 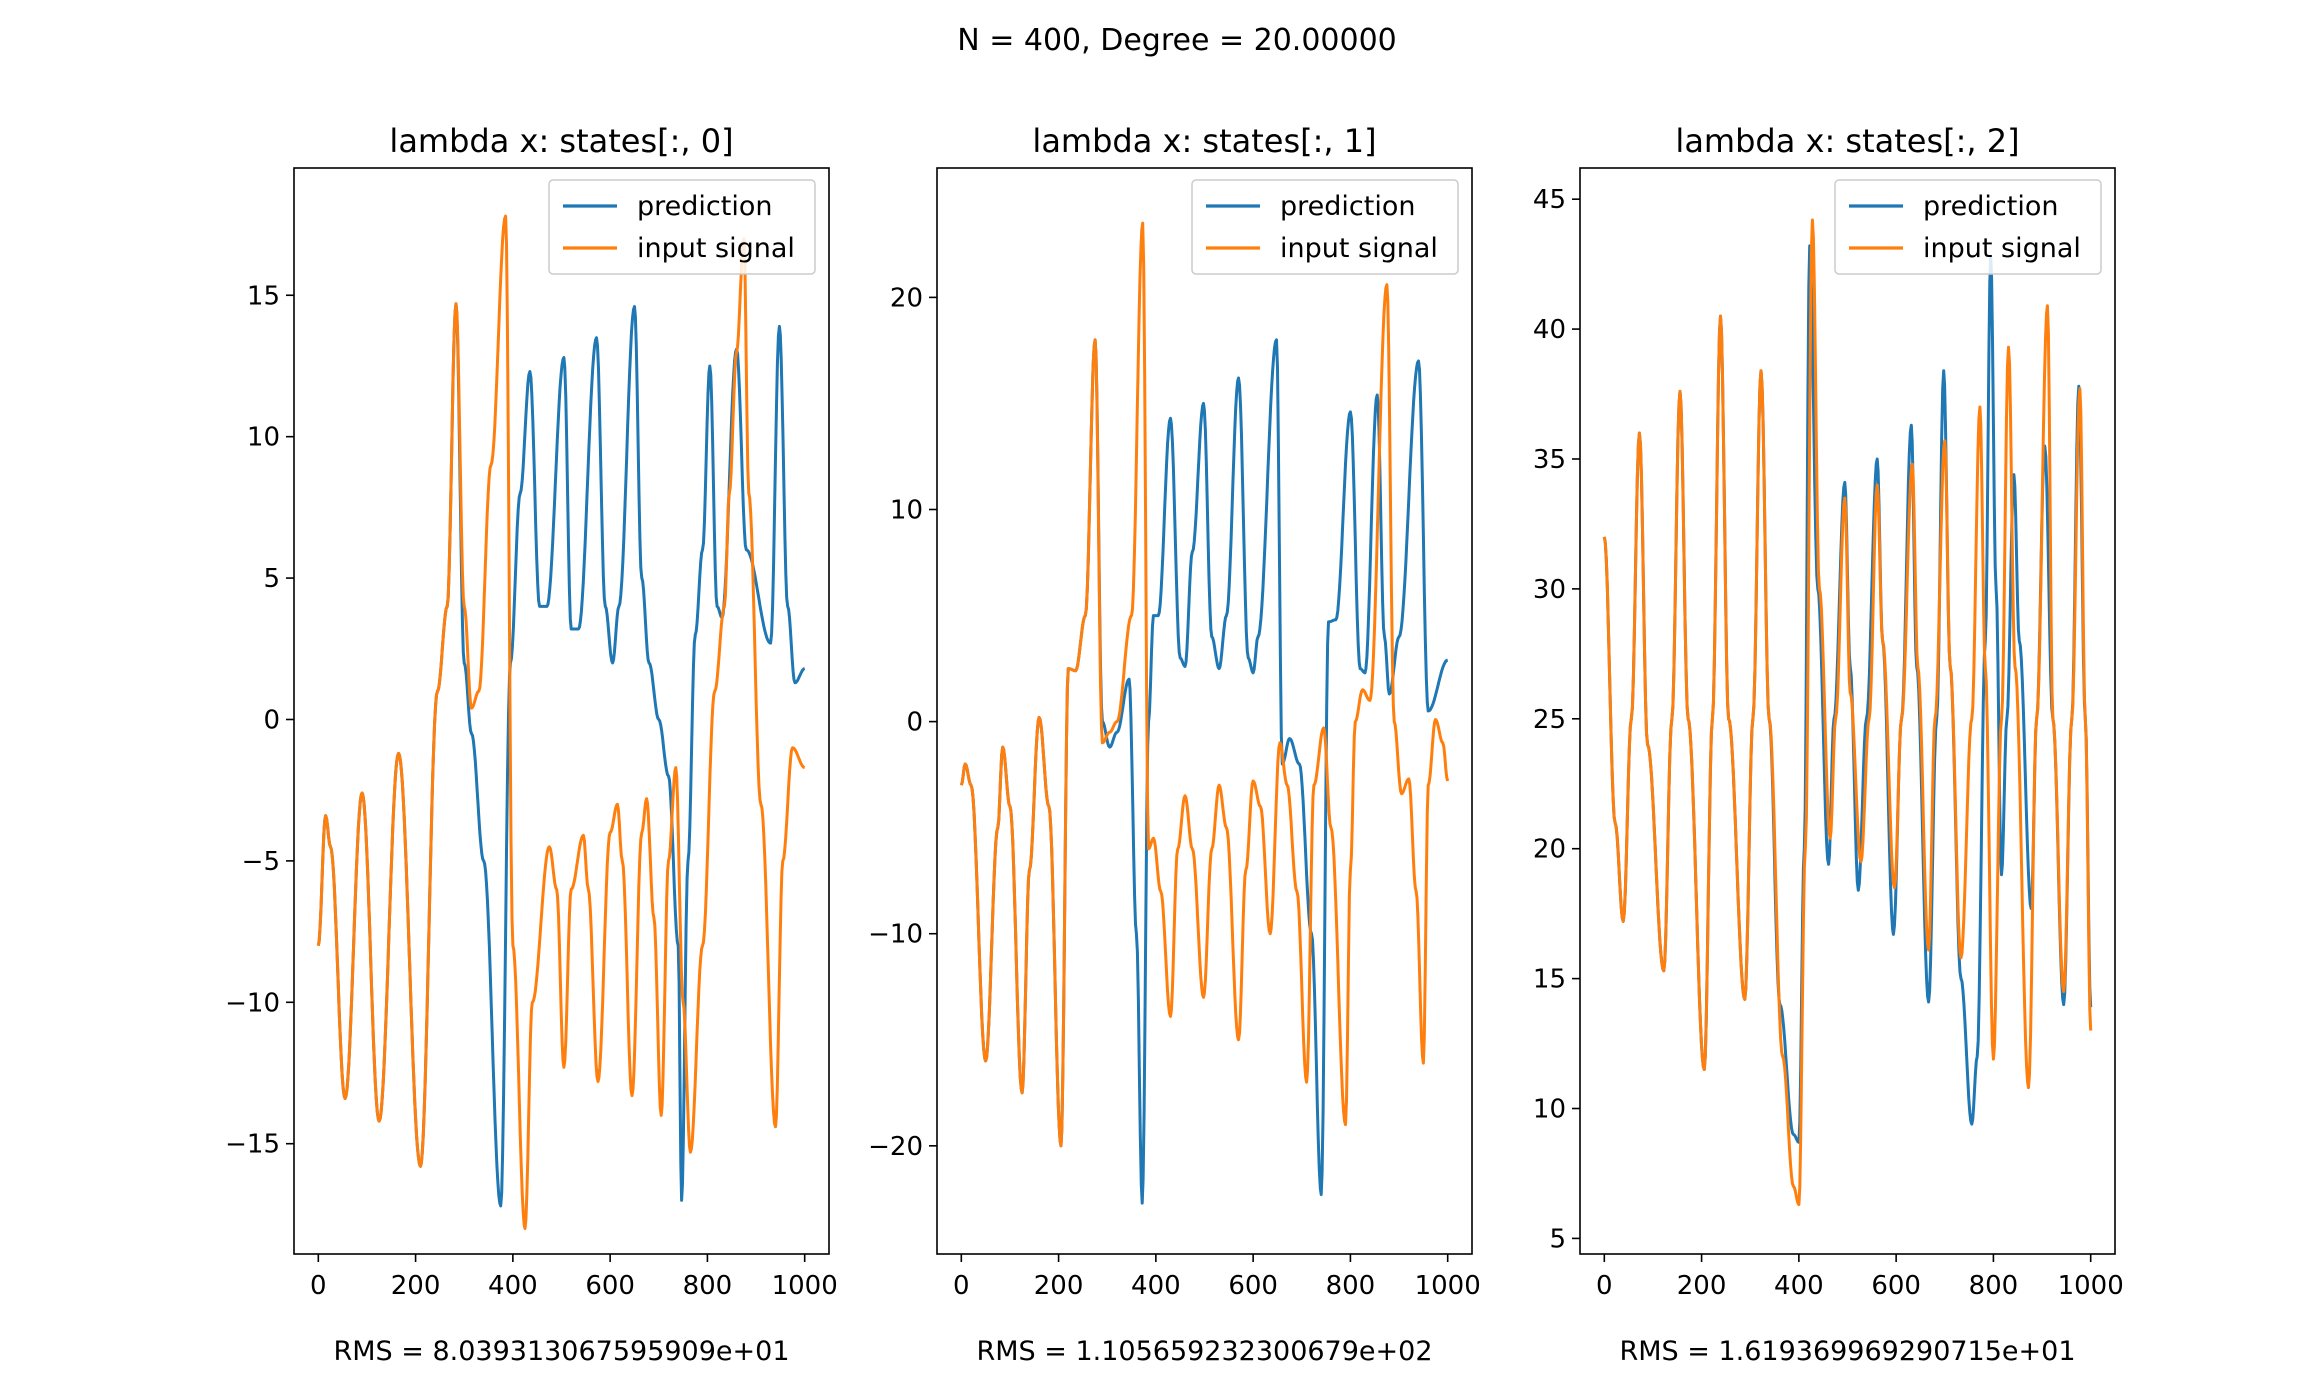 What do you see at coordinates (252, 1145) in the screenshot?
I see `y-tick-label: −15` at bounding box center [252, 1145].